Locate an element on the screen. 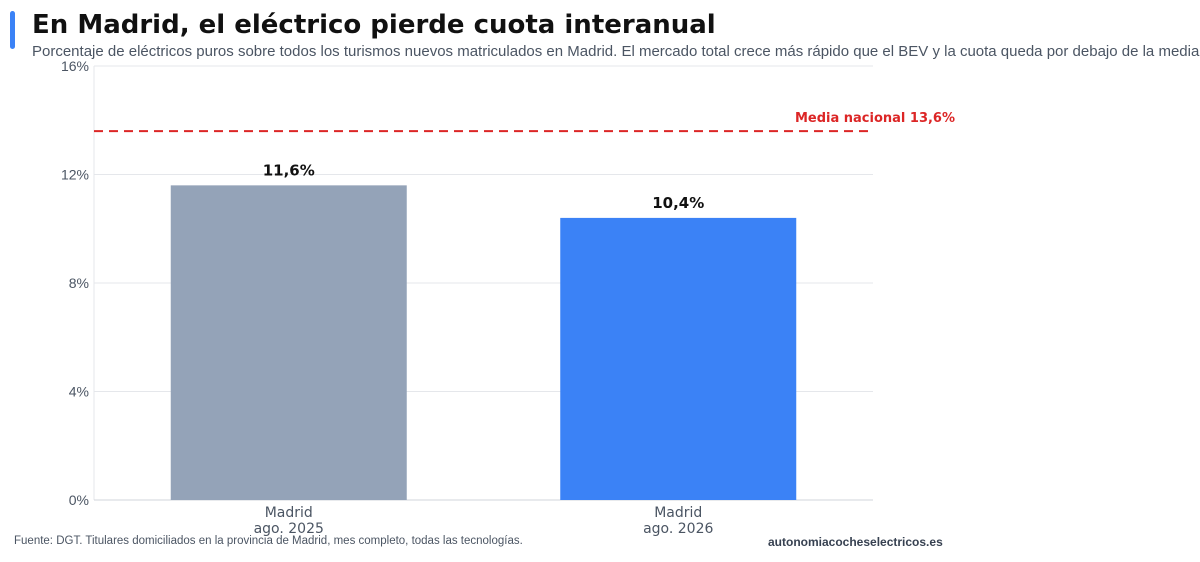  national-average-label: Media nacional 13,6% is located at coordinates (875, 118).